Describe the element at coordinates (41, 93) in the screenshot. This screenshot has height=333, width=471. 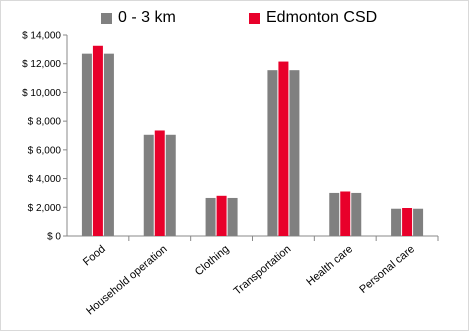
I see `y-tick-label: $ 10,000` at that location.